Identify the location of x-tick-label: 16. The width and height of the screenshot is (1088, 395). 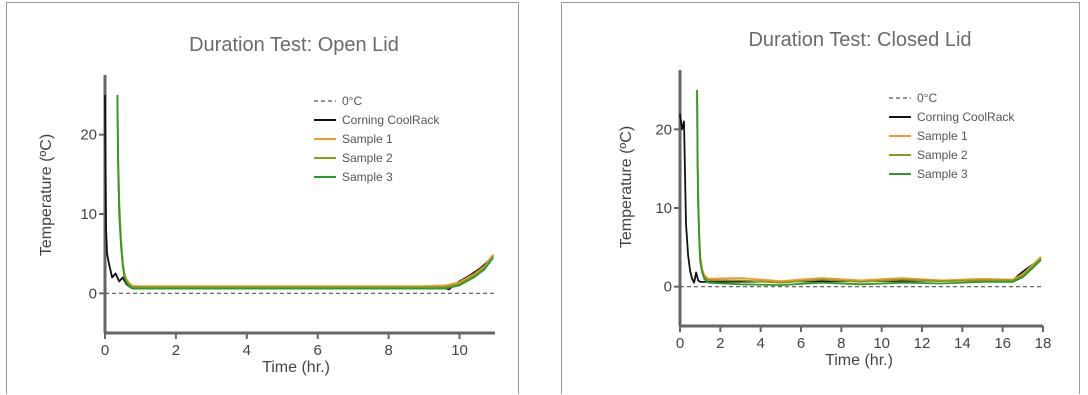
(1002, 343).